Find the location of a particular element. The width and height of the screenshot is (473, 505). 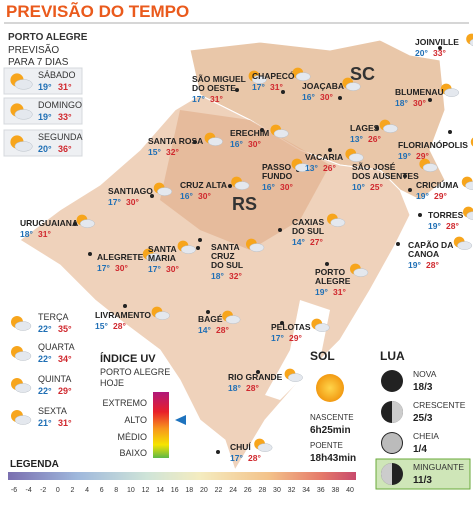

city-name: LIVRAMENTO is located at coordinates (123, 315).